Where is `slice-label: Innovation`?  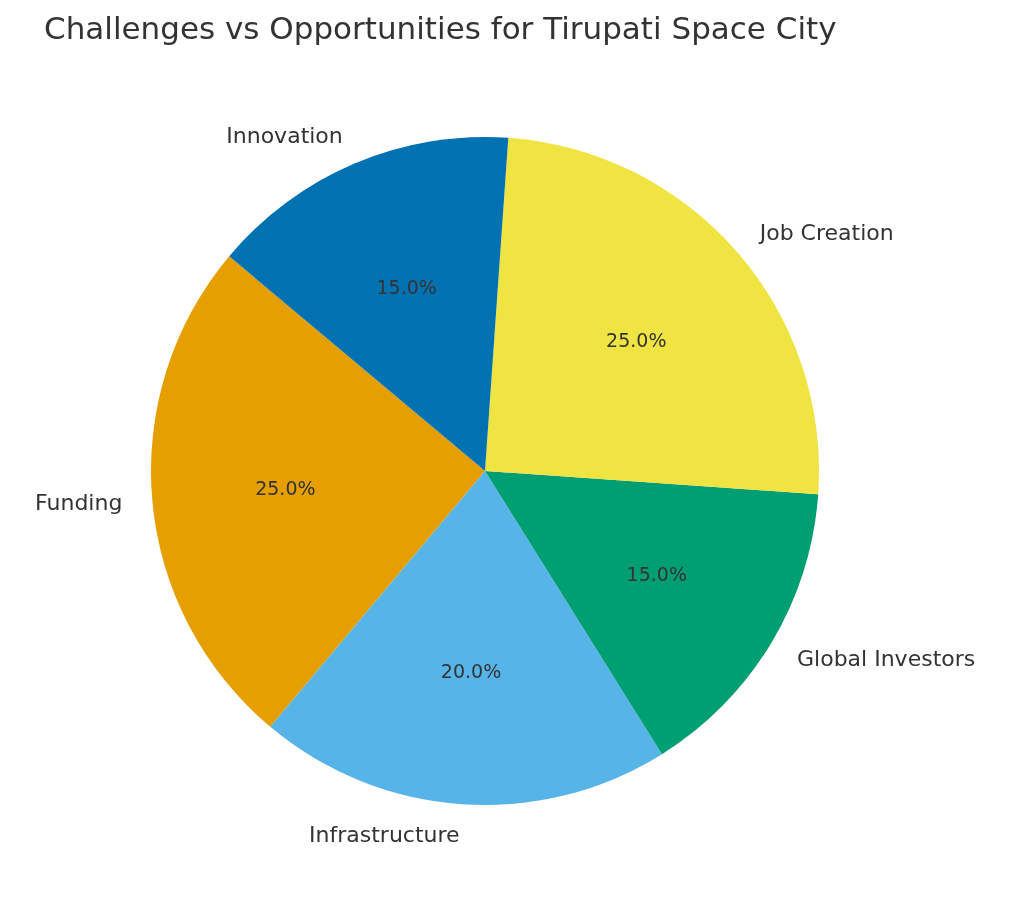
slice-label: Innovation is located at coordinates (284, 136).